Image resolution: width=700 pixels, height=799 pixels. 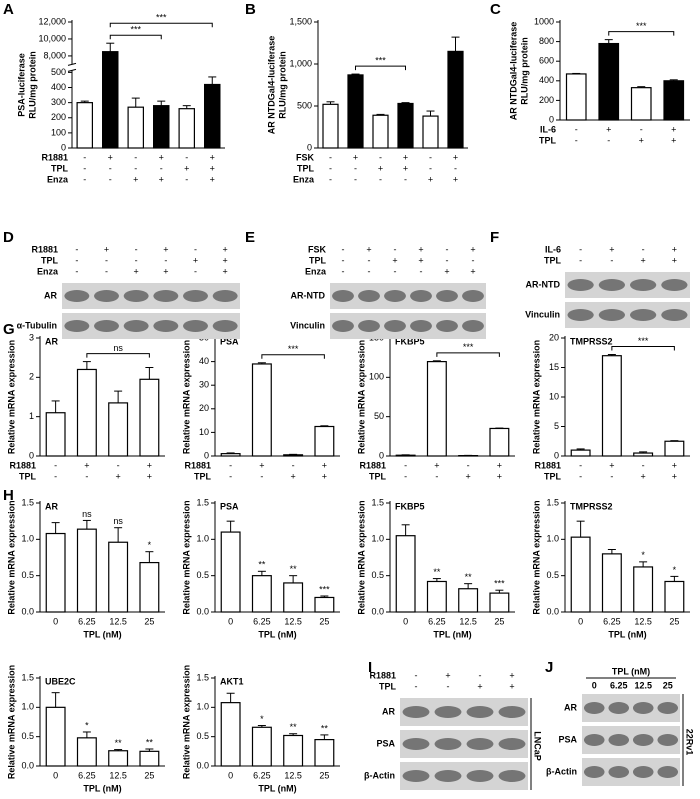 What do you see at coordinates (543, 284) in the screenshot?
I see `blot-row-label: AR-NTD` at bounding box center [543, 284].